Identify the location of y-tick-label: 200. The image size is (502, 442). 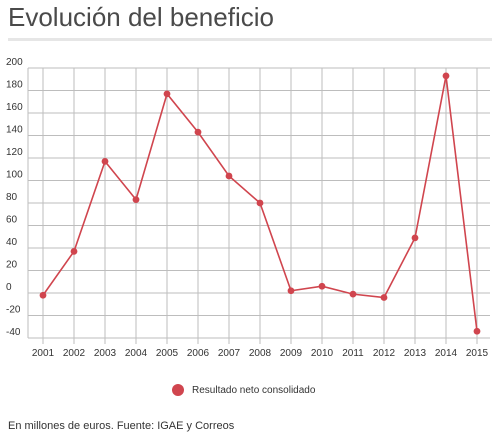
(14, 62).